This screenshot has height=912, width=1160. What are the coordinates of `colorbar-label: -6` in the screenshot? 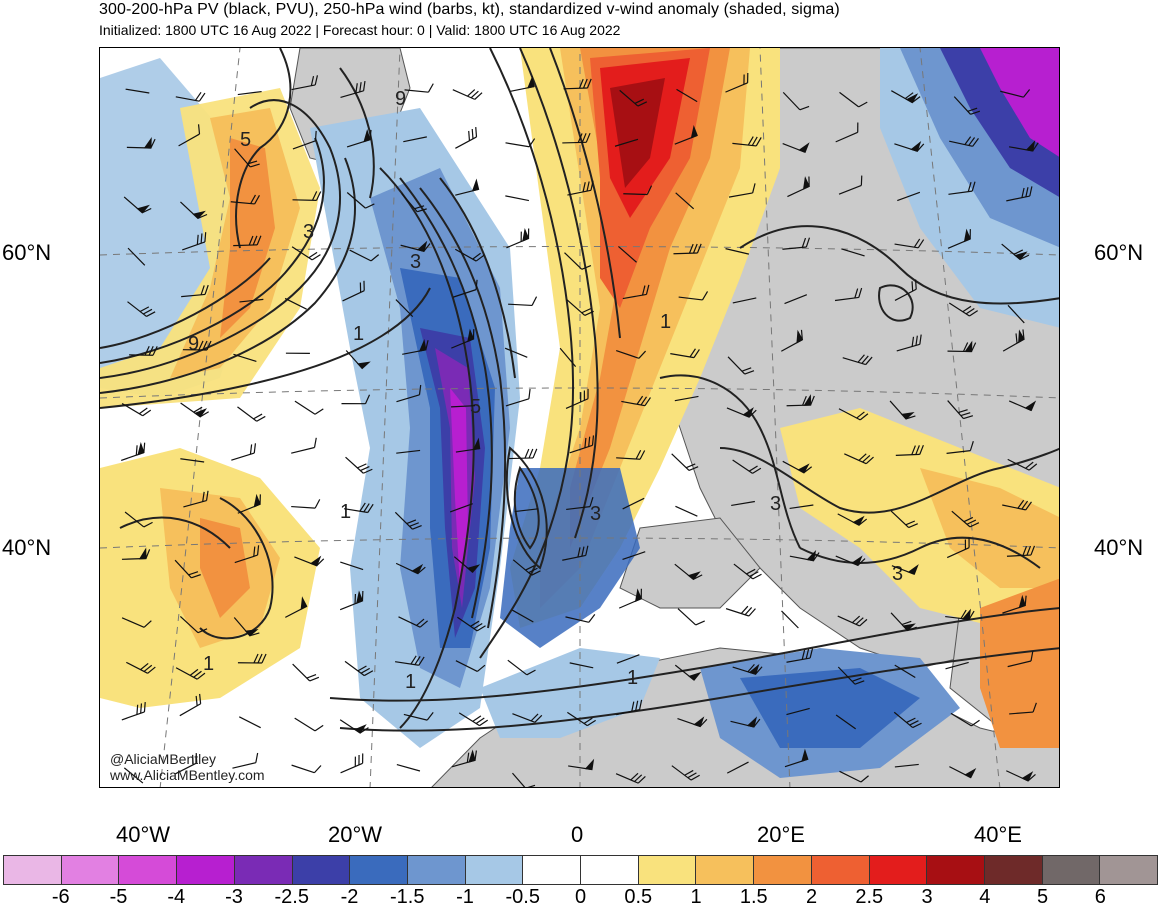 It's located at (60, 897).